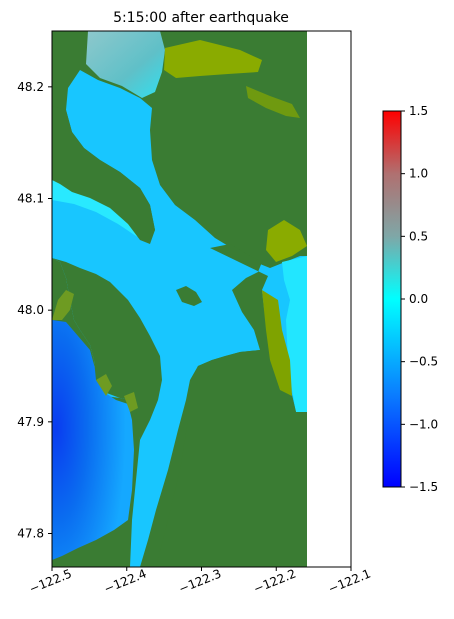 The width and height of the screenshot is (454, 619). What do you see at coordinates (93, 440) in the screenshot?
I see `water-deep-region` at bounding box center [93, 440].